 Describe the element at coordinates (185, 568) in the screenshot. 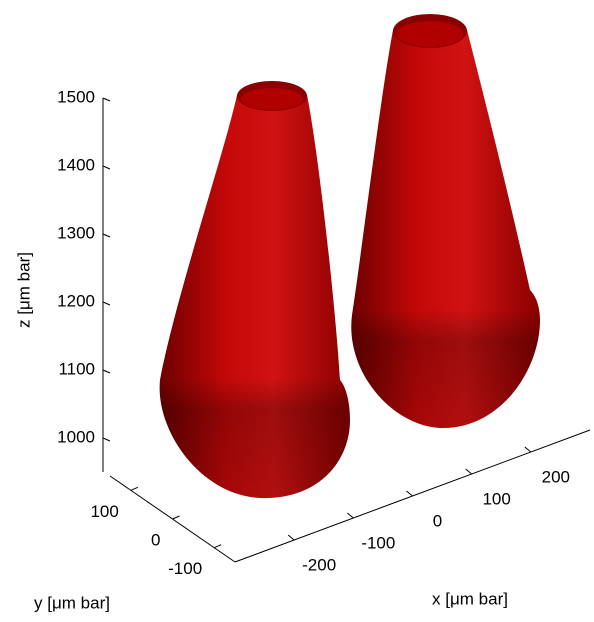

I see `y-tick-label: -100` at that location.